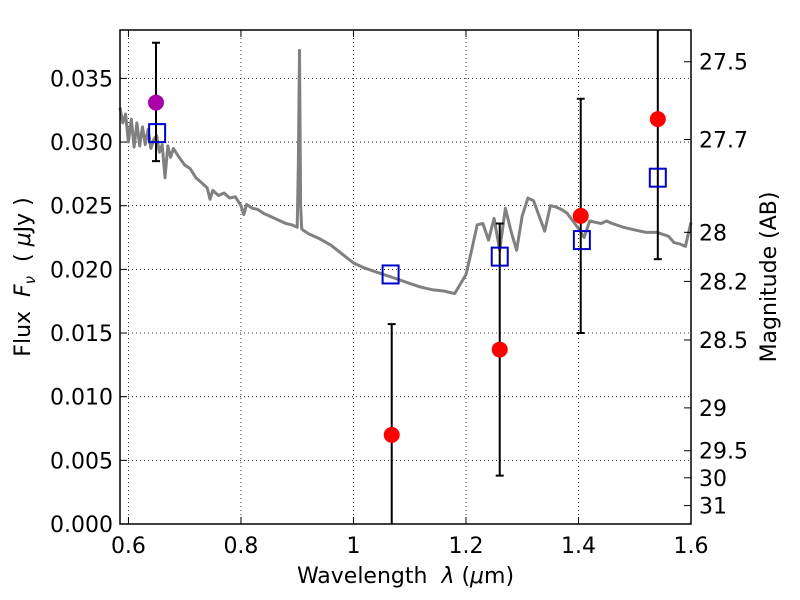  What do you see at coordinates (713, 409) in the screenshot?
I see `magnitude-tick-label: 29` at bounding box center [713, 409].